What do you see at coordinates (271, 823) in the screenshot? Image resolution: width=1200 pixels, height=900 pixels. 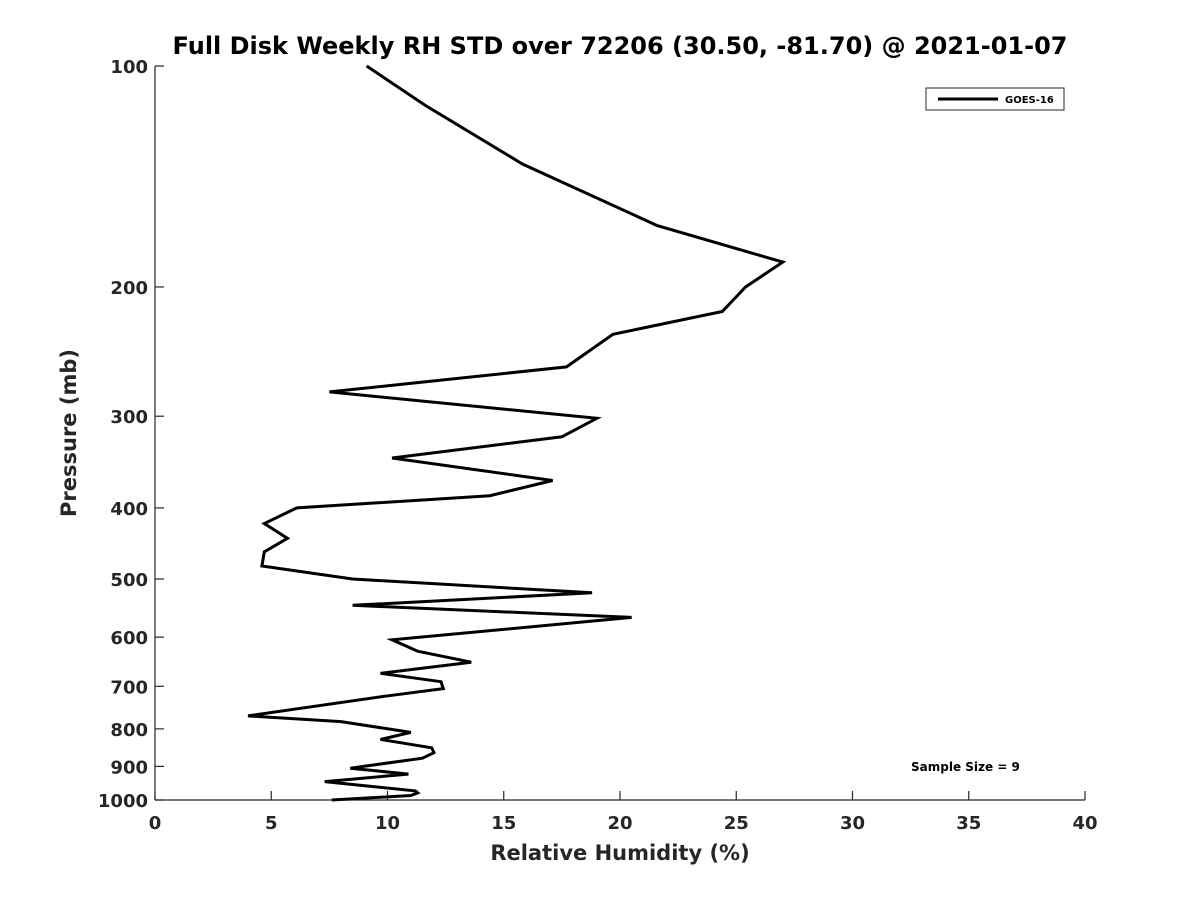 I see `x-tick-label: 5` at bounding box center [271, 823].